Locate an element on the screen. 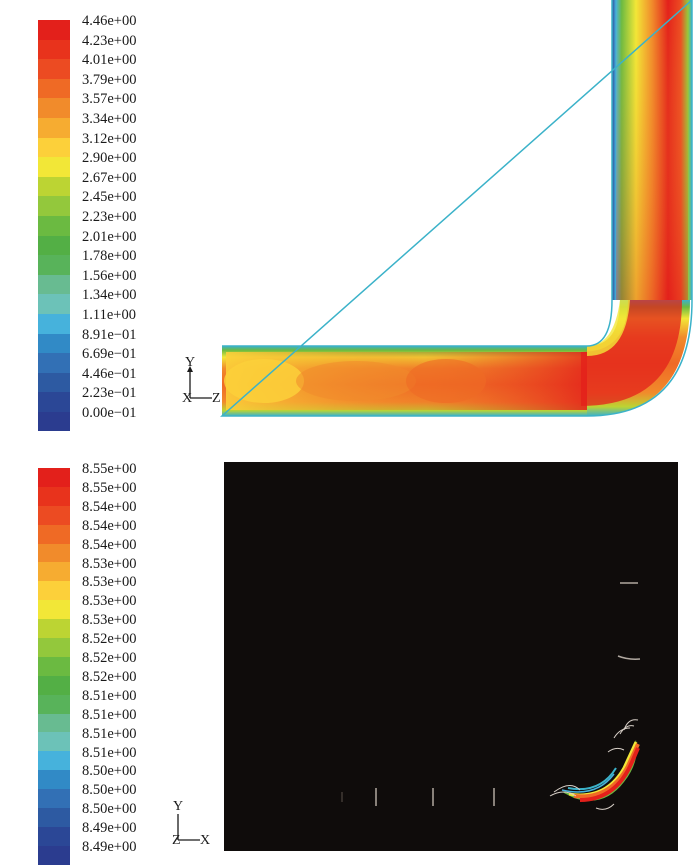 The height and width of the screenshot is (865, 700). legend-label: 3.79e+00 is located at coordinates (109, 79).